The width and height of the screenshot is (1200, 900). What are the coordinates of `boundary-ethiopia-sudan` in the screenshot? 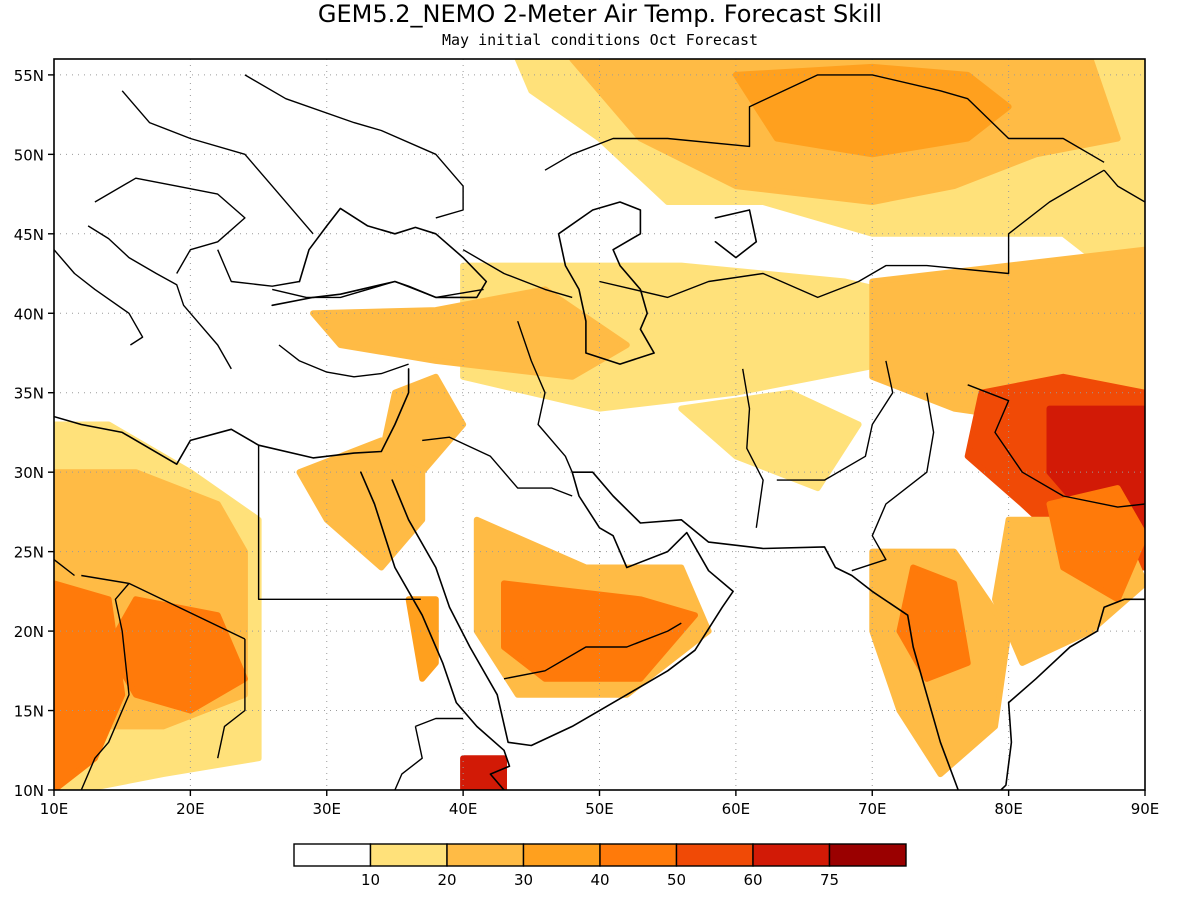 It's located at (408, 758).